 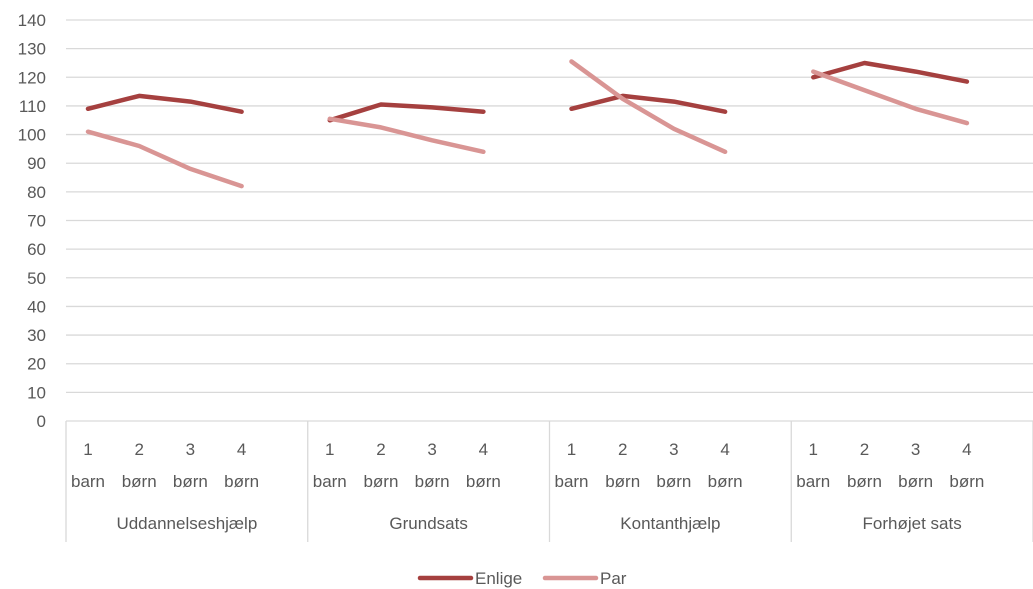 I want to click on y-axis: 0 10 20 30 40 50 60 70 80 90 100 110 120 130 140, so click(x=32, y=221).